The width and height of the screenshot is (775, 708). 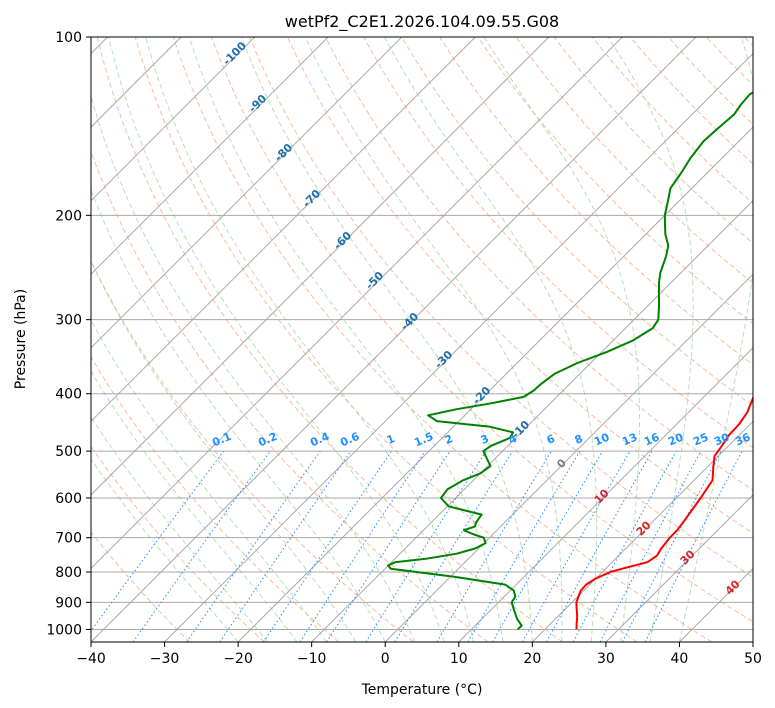 What do you see at coordinates (234, 53) in the screenshot?
I see `isotherm-label: -100` at bounding box center [234, 53].